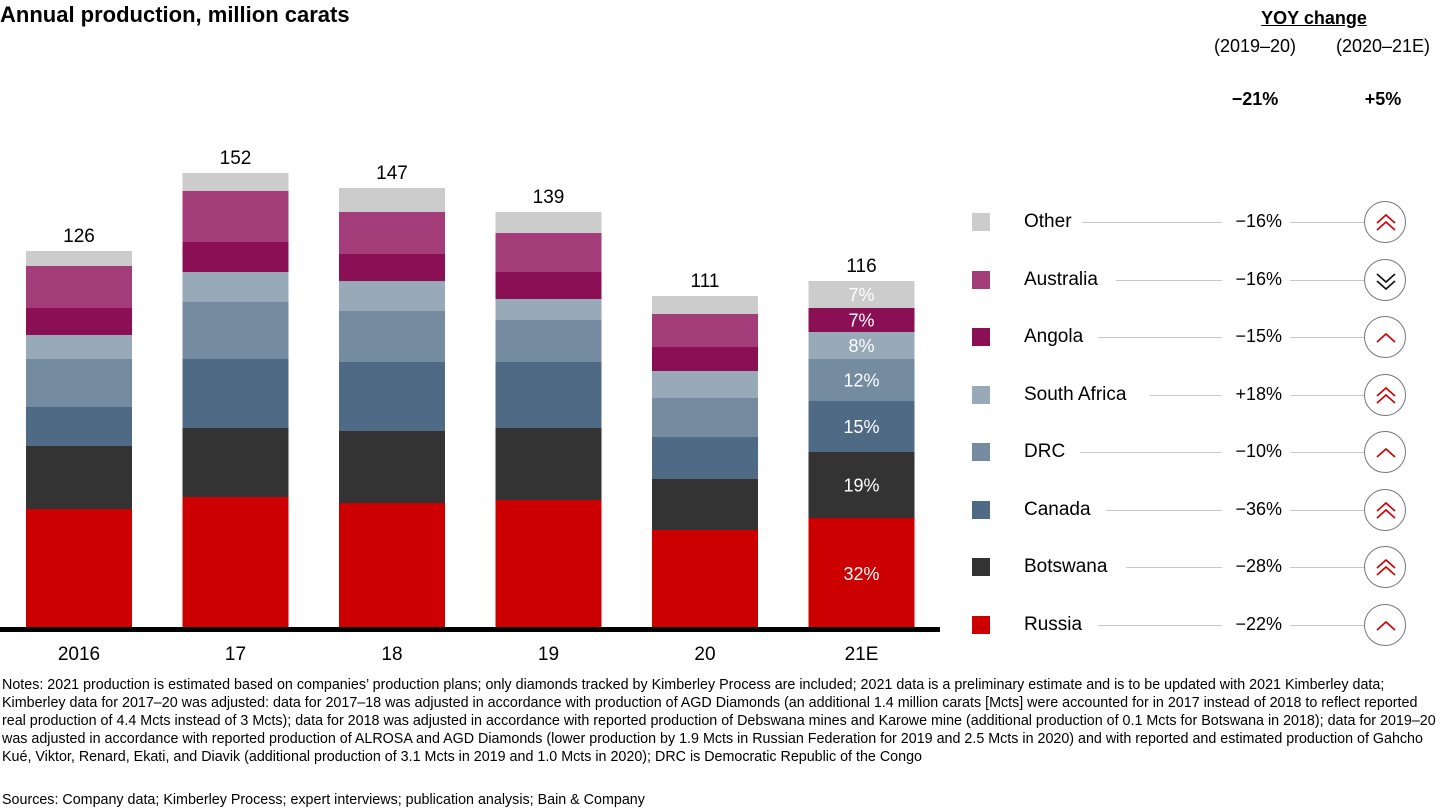  I want to click on bar-segment-russia-21e, so click(861, 573).